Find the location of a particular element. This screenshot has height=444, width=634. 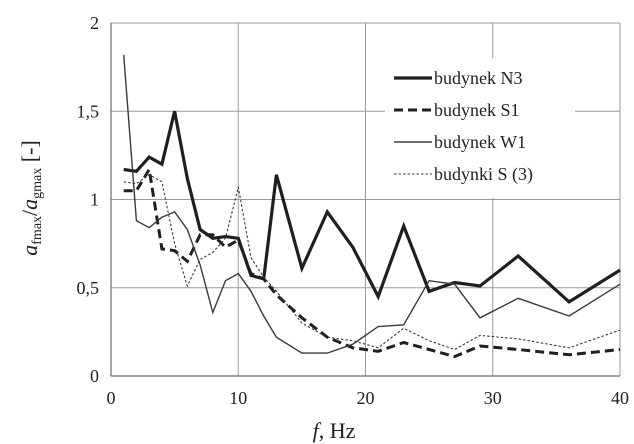

y-label-unit: [-] is located at coordinates (29, 153).